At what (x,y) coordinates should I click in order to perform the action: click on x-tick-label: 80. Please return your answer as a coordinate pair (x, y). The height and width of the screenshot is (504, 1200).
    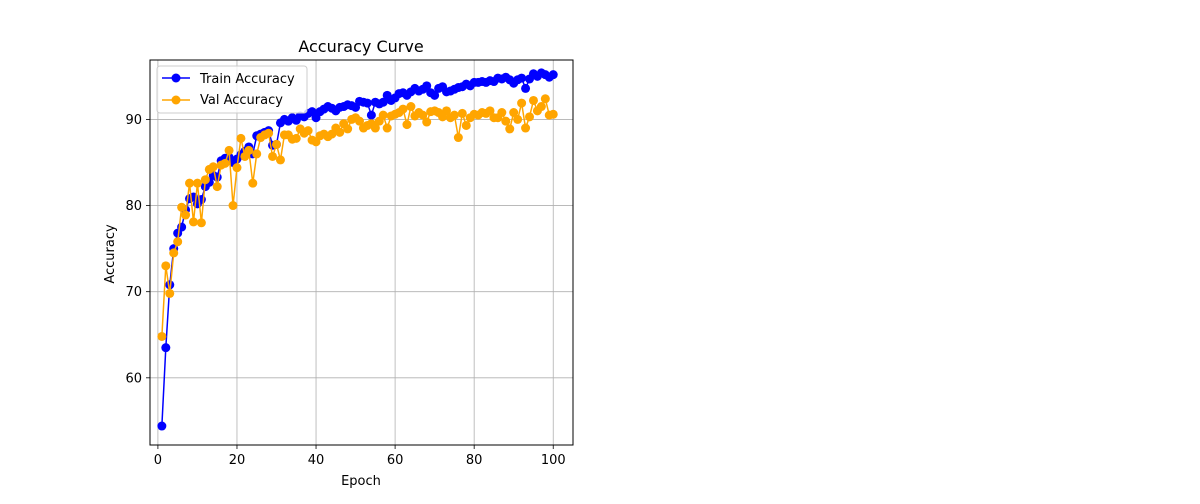
    Looking at the image, I should click on (474, 460).